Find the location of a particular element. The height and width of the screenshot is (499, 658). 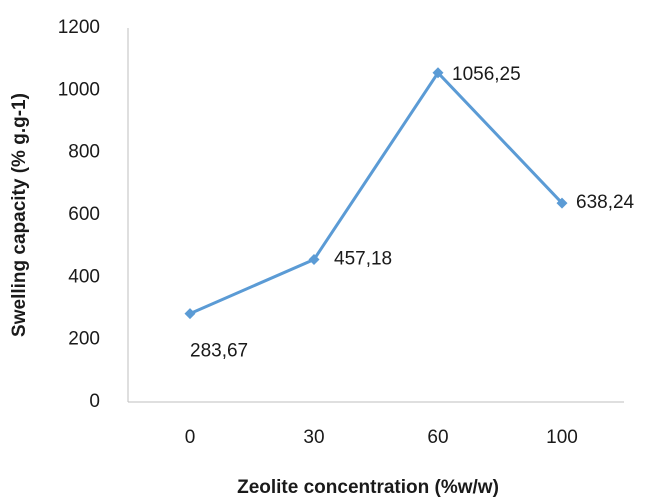

y-tick-label: 600 is located at coordinates (84, 214).